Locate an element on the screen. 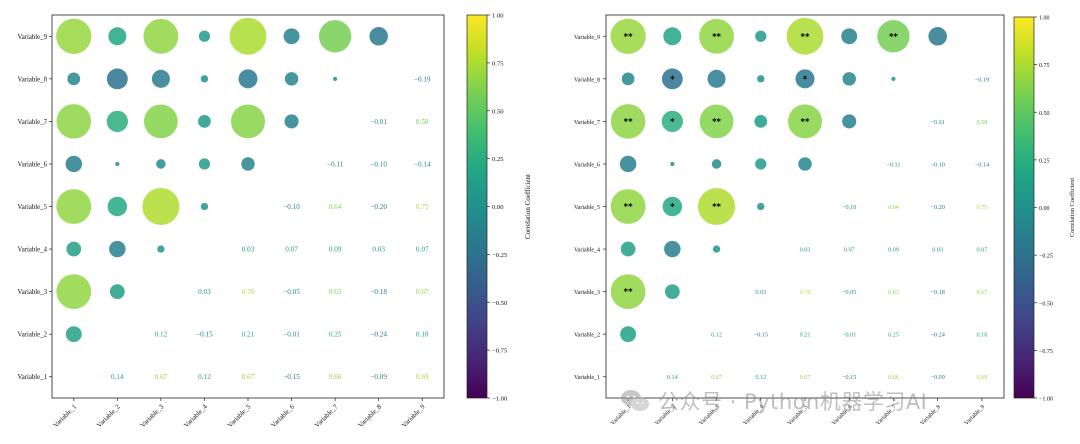 Image resolution: width=1080 pixels, height=444 pixels. coefficient-label: −0.19 is located at coordinates (422, 79).